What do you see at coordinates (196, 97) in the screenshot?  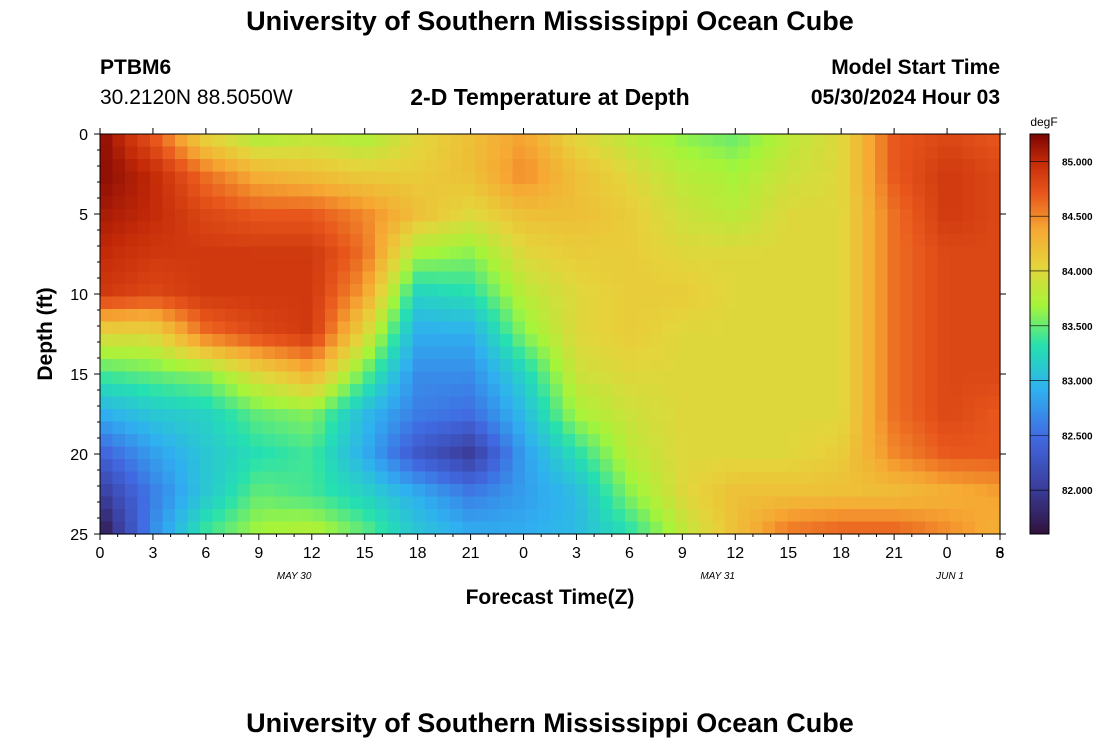 I see `station-coords: 30.2120N 88.5050W` at bounding box center [196, 97].